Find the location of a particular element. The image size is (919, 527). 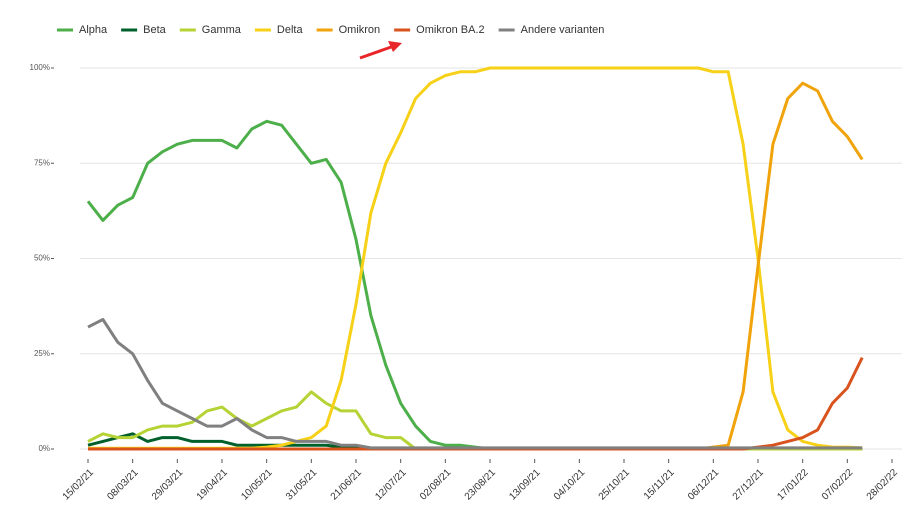

x-tick-label: 15/11/21 is located at coordinates (659, 484).